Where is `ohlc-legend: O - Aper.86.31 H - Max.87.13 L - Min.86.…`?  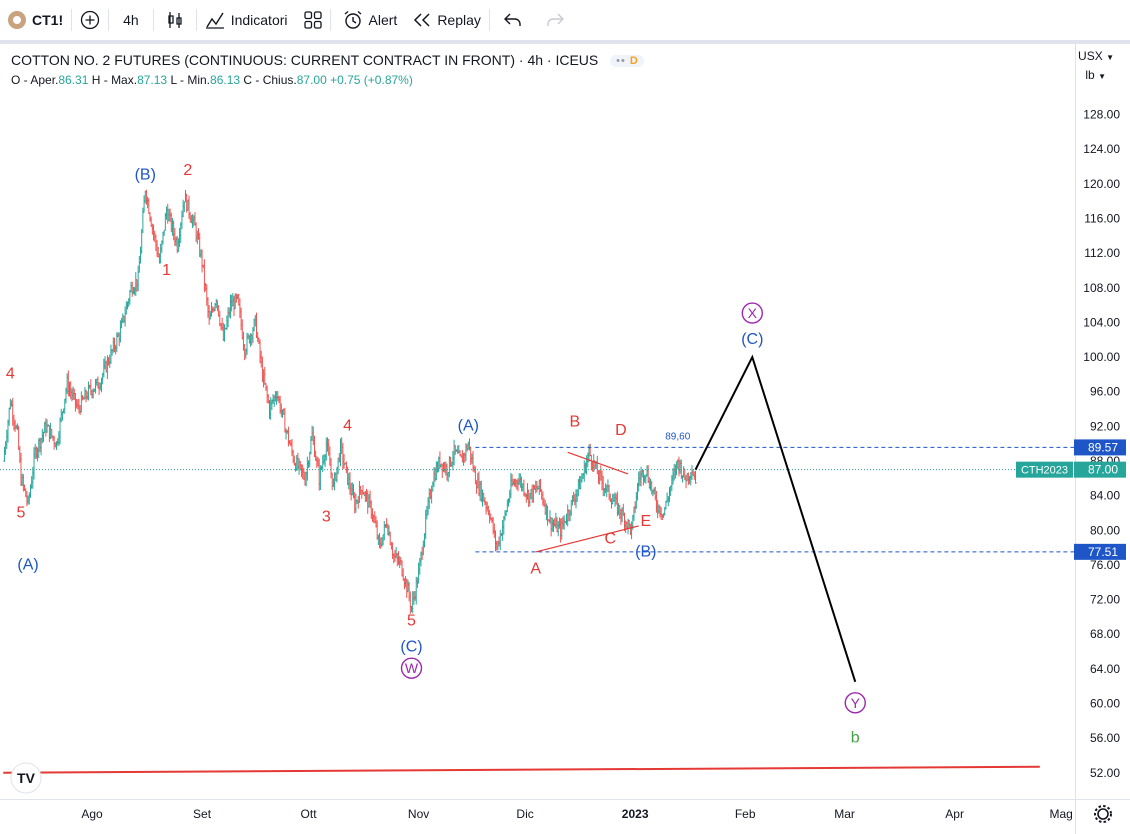 ohlc-legend: O - Aper.86.31 H - Max.87.13 L - Min.86.… is located at coordinates (212, 80).